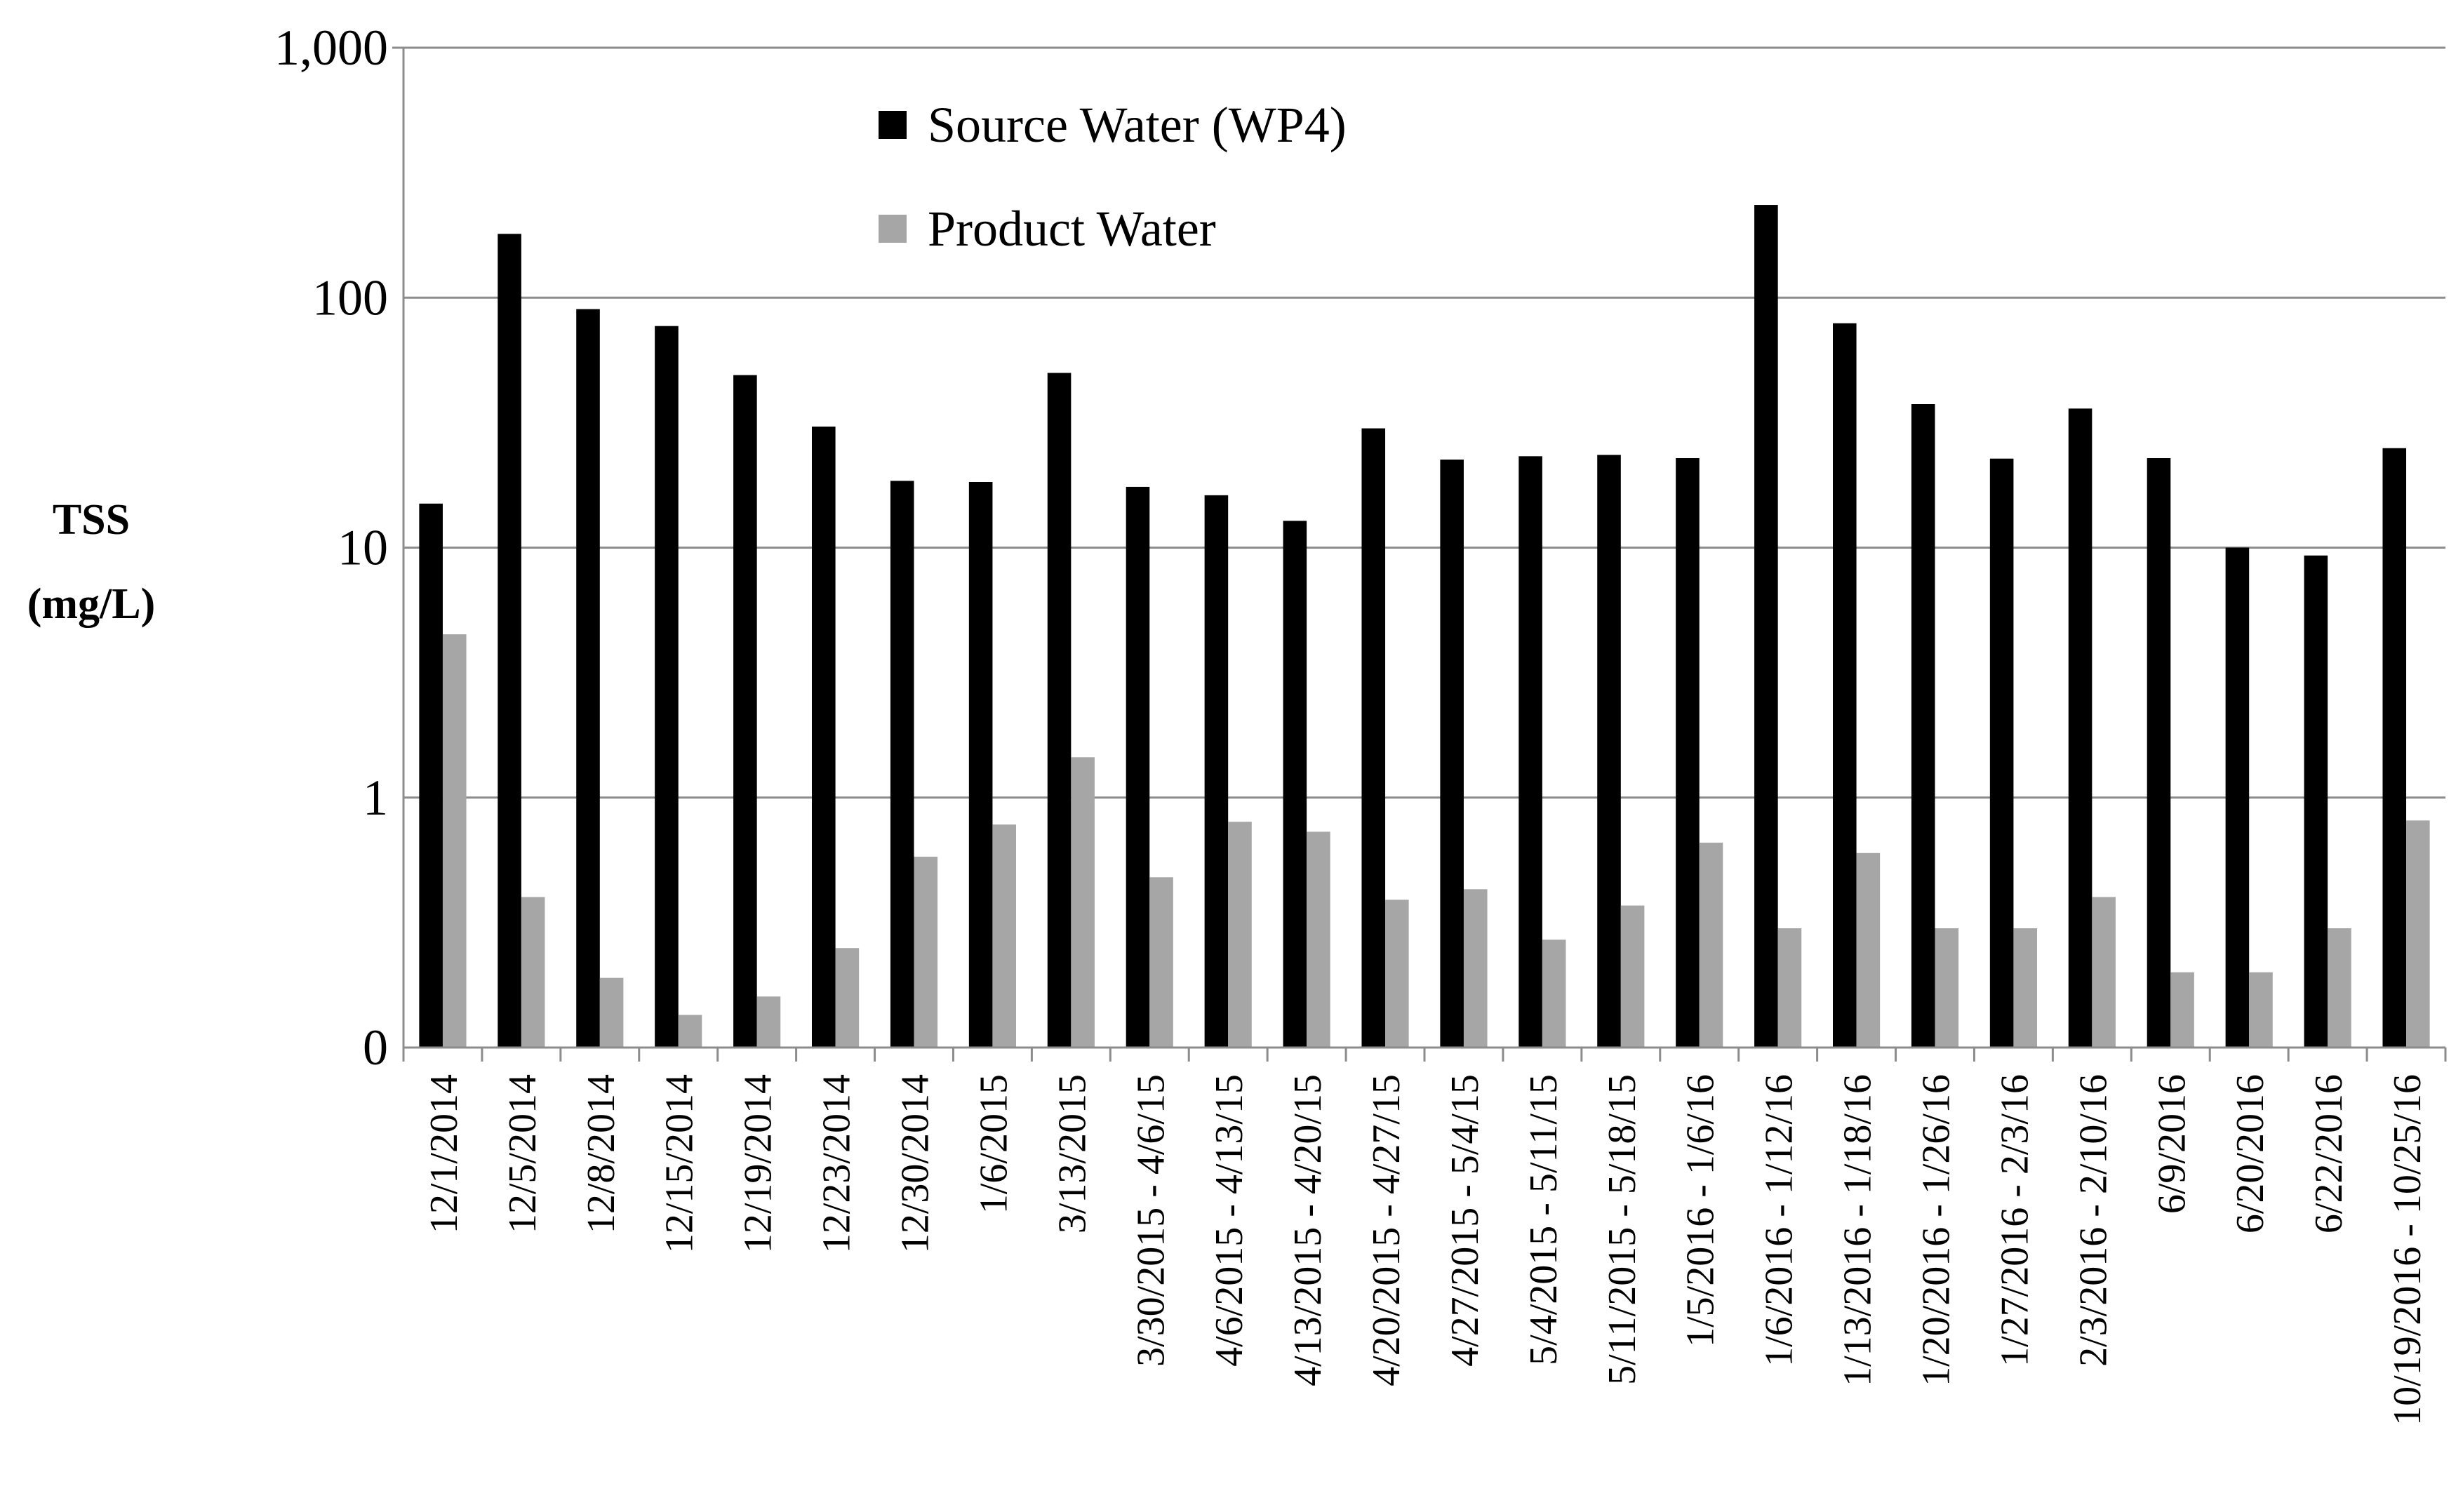 The image size is (2463, 1512). What do you see at coordinates (1113, 177) in the screenshot?
I see `legend: Source Water (WP4) Product Water` at bounding box center [1113, 177].